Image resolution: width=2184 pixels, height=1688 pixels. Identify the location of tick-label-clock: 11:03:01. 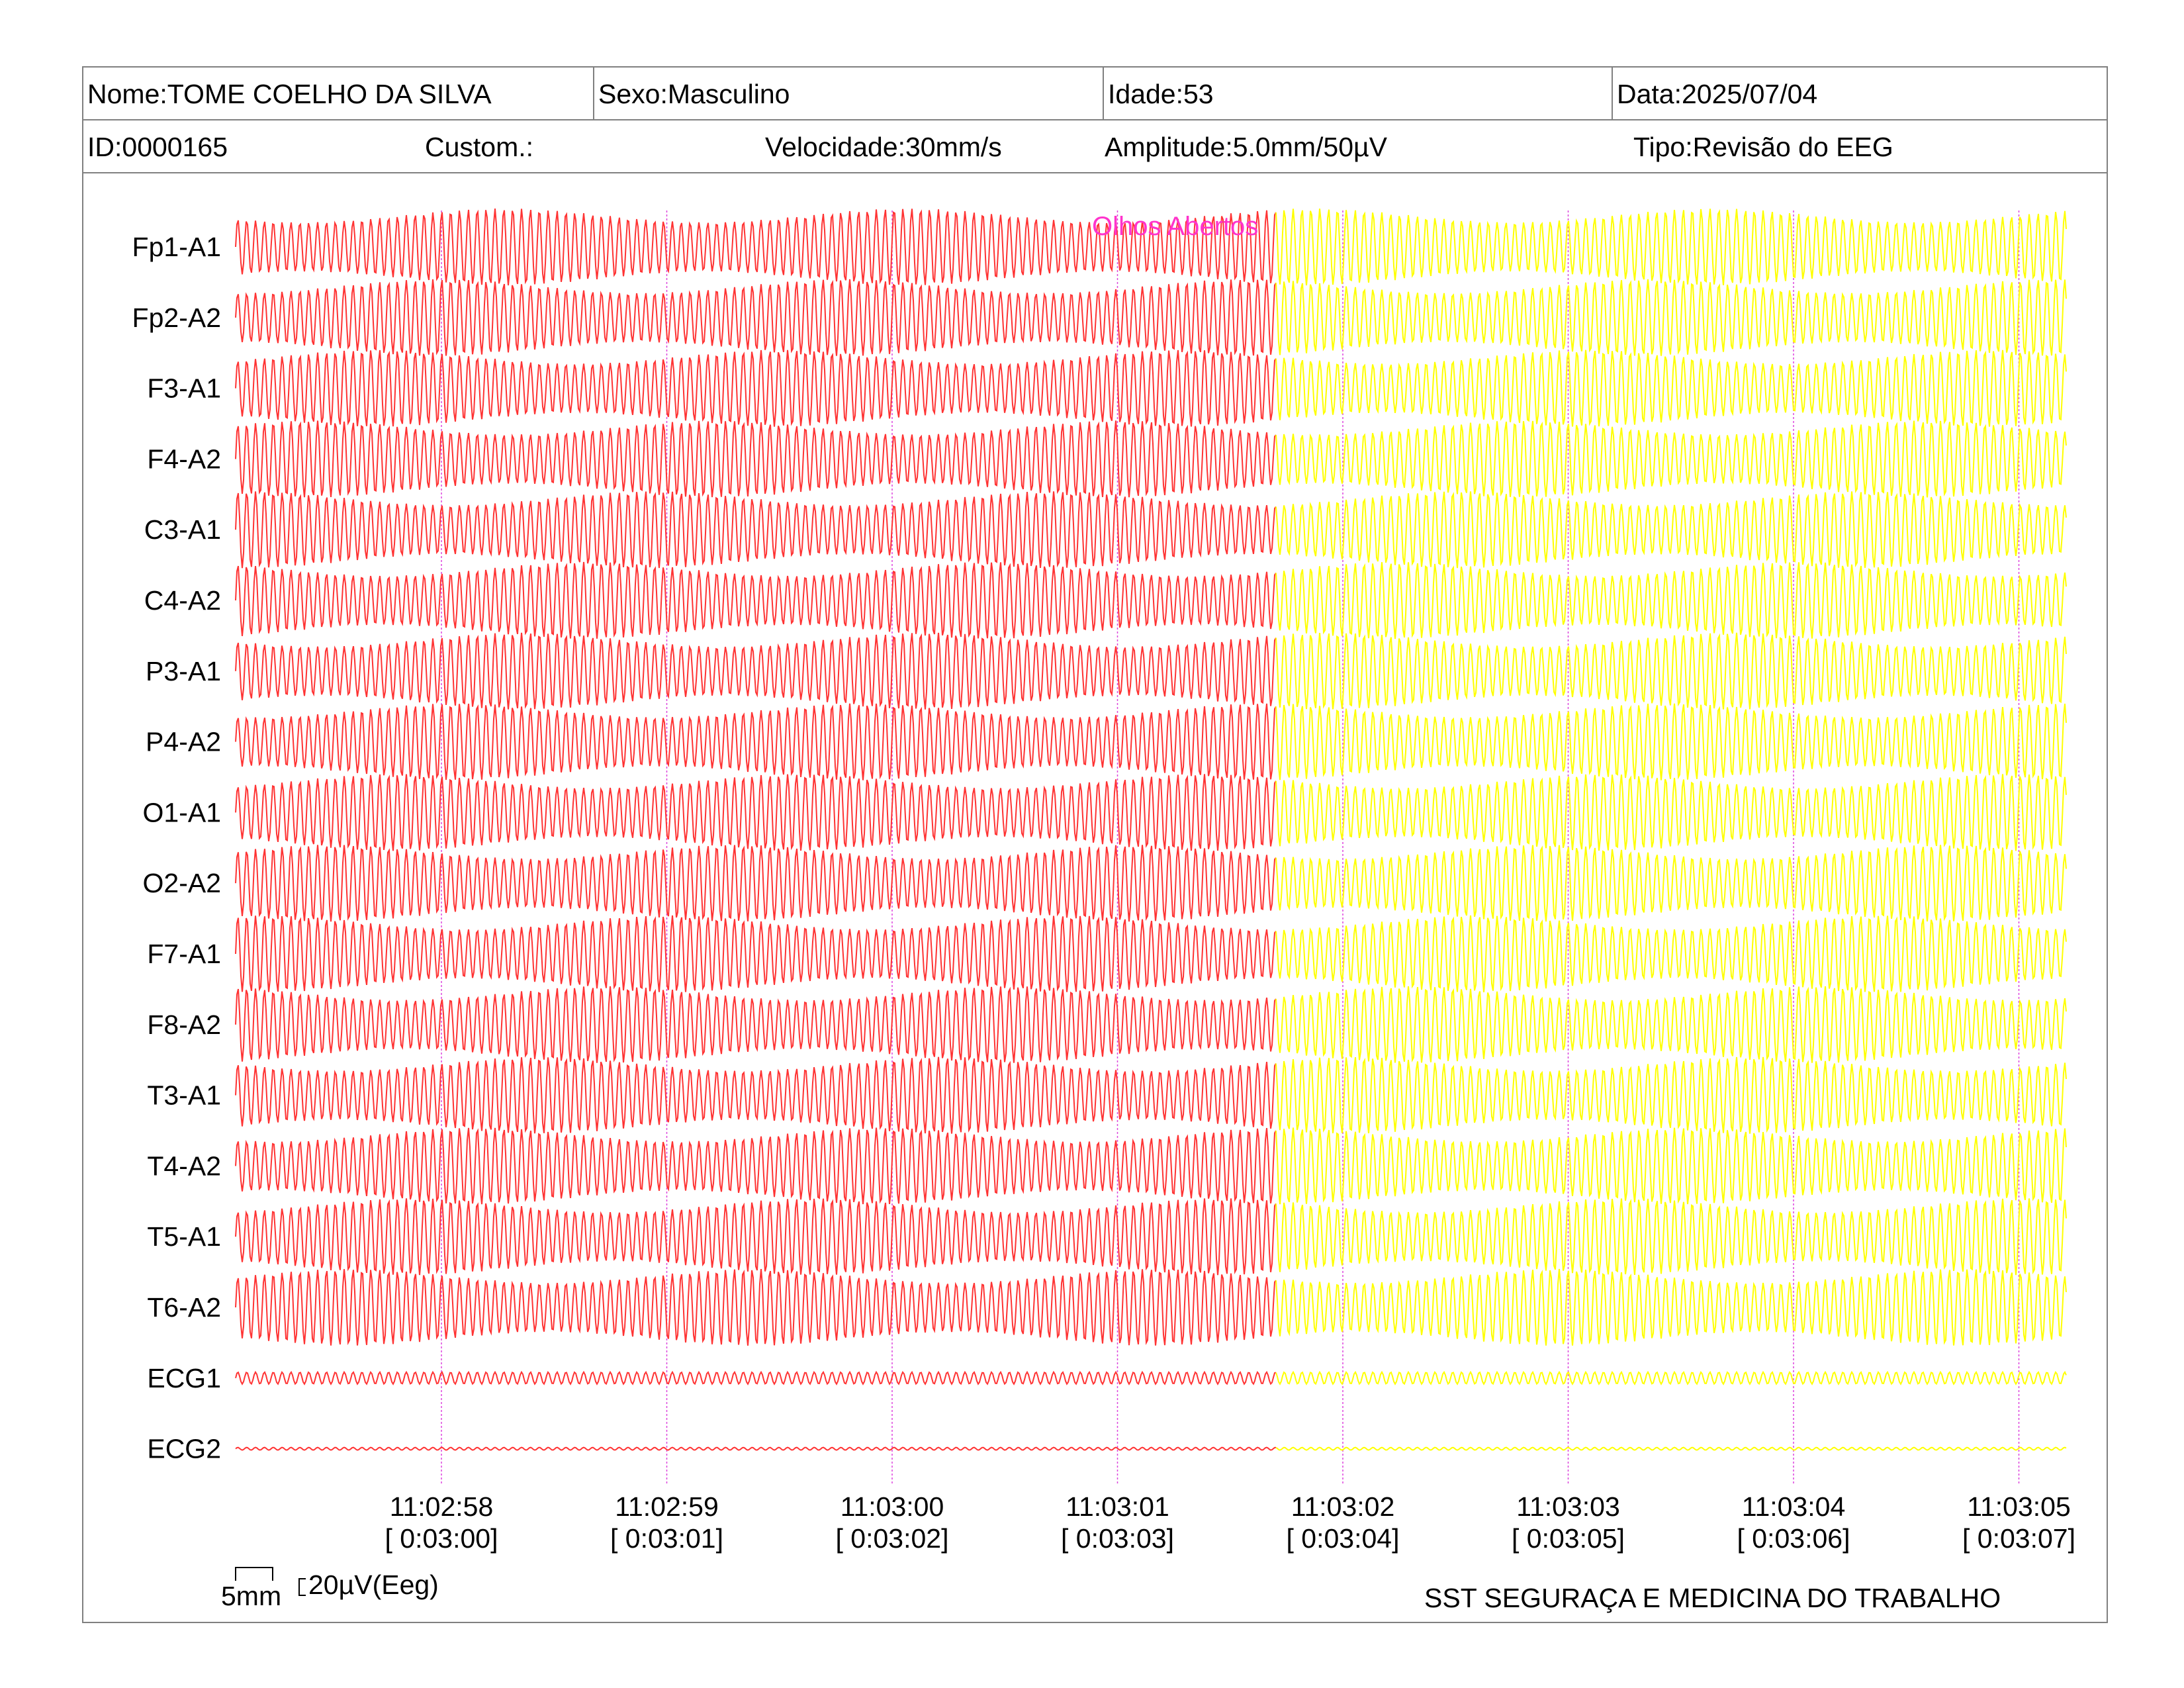
(1117, 1506).